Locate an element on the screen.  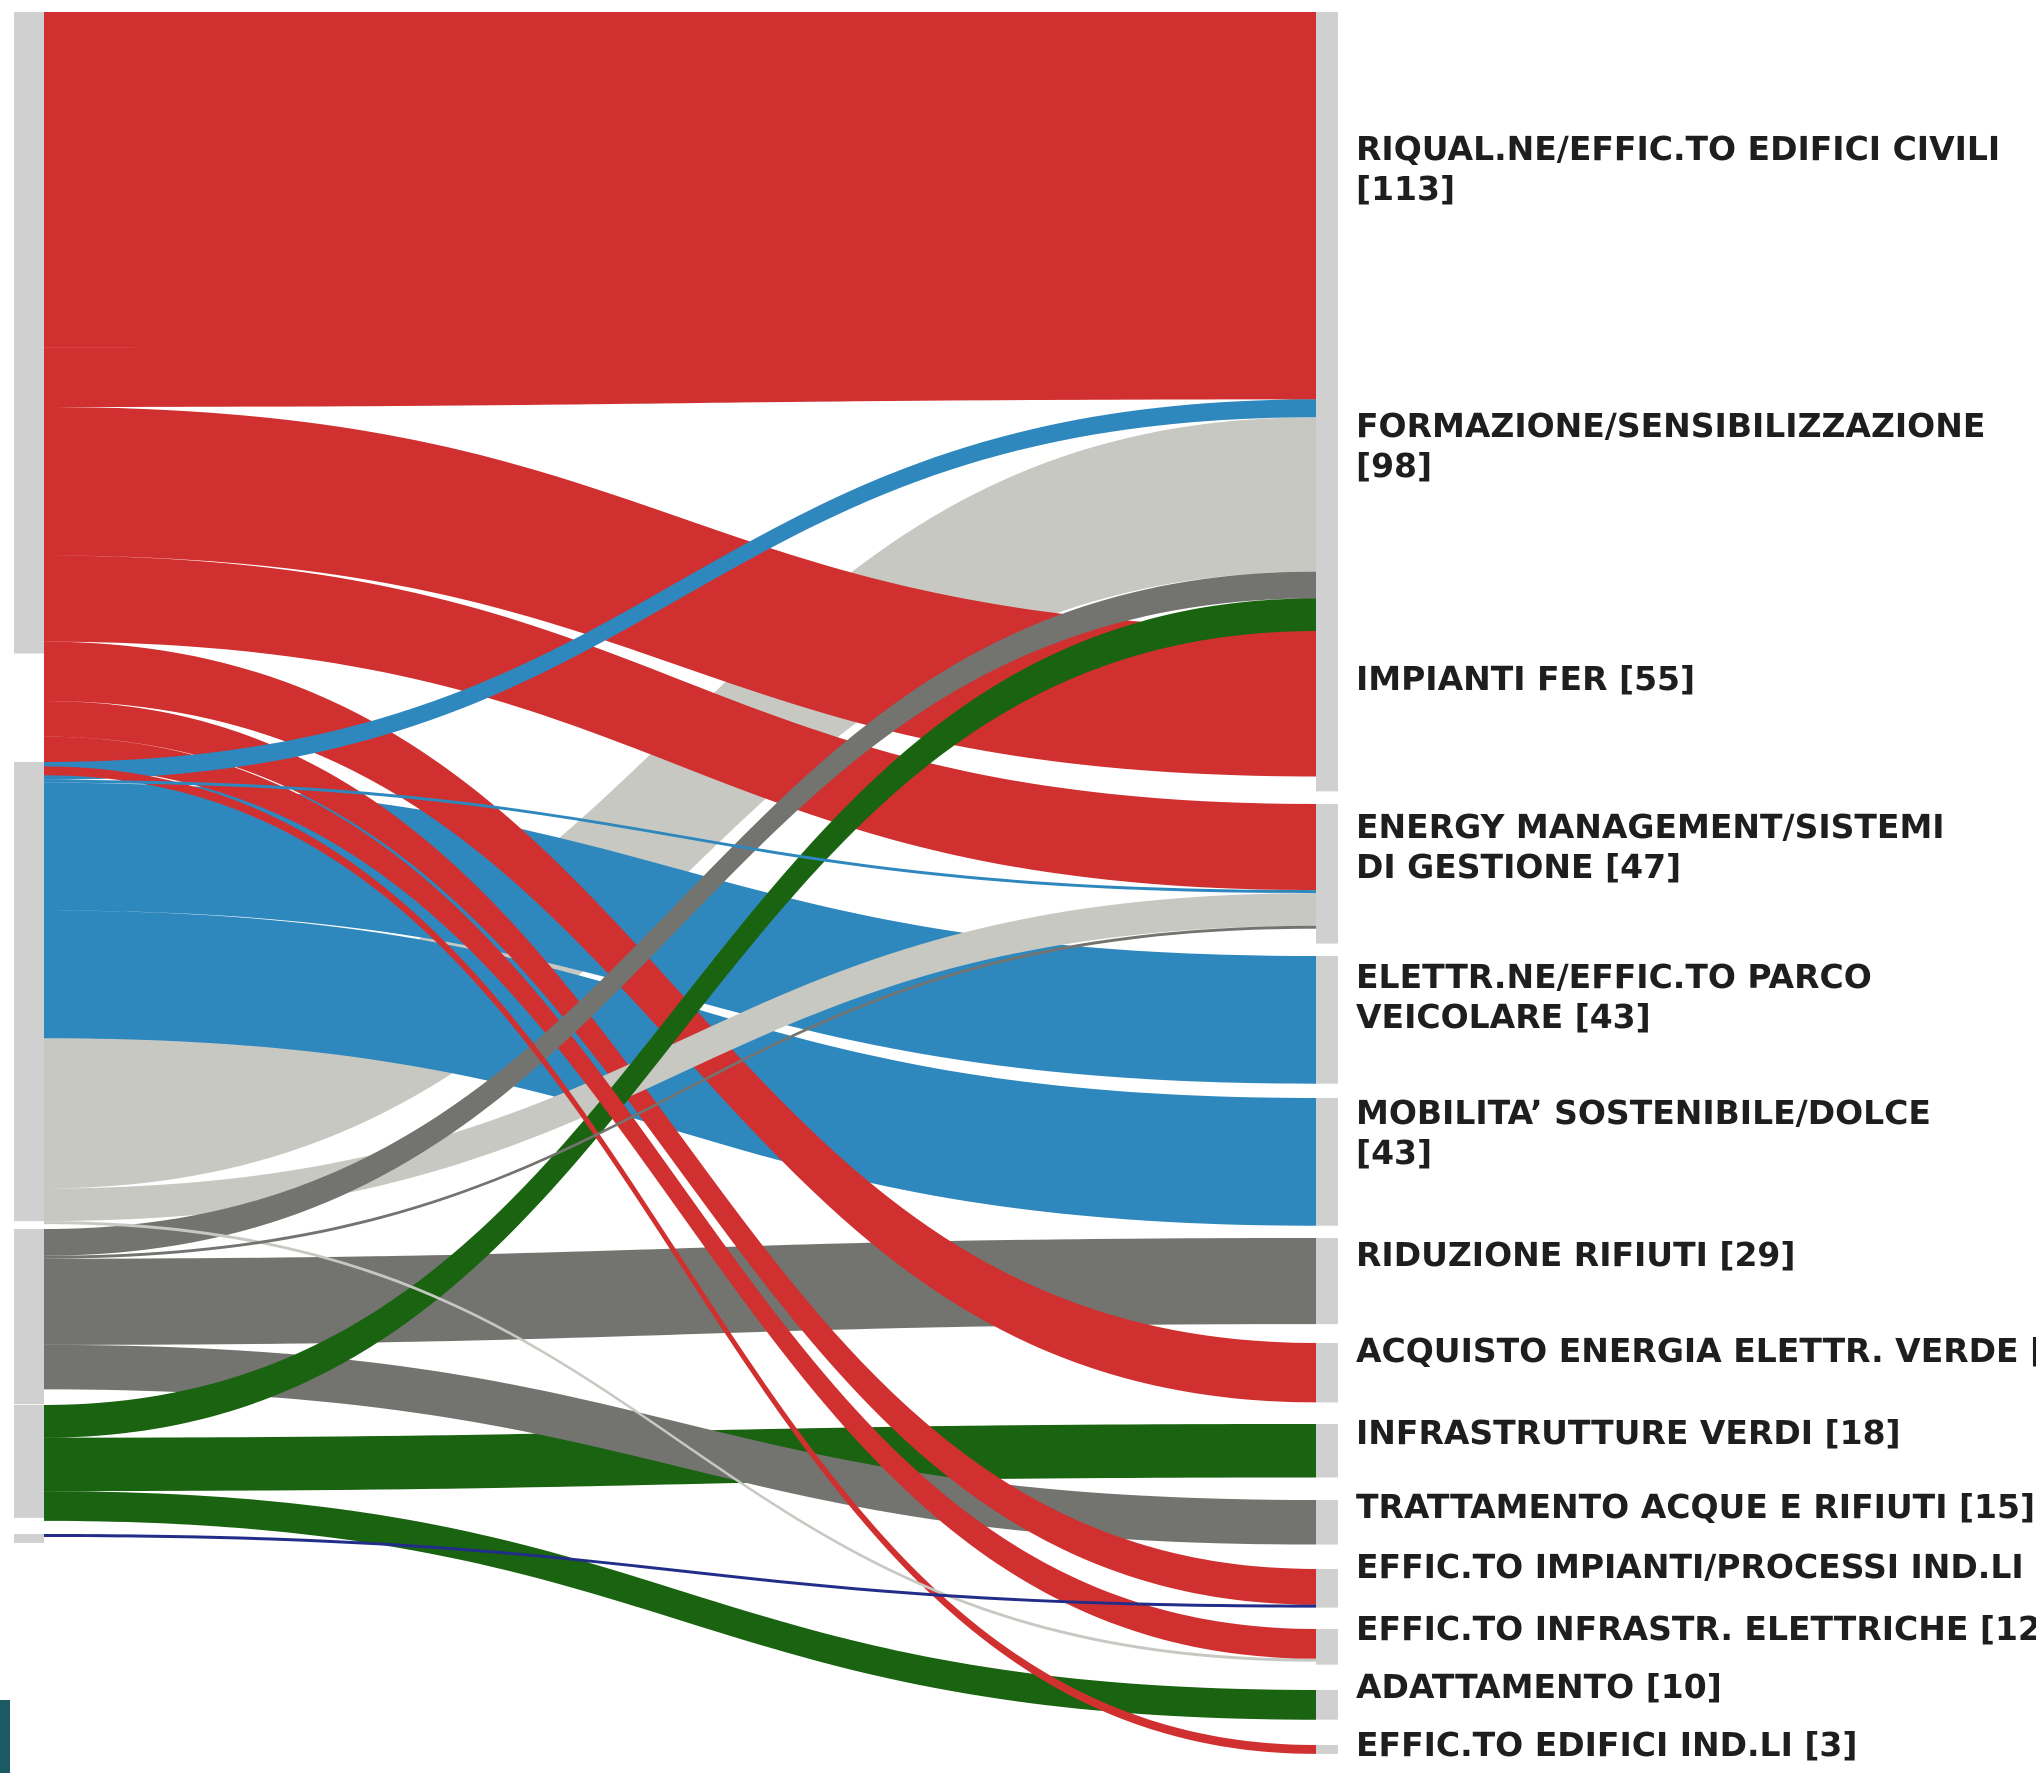
target-node-t12 is located at coordinates (1327, 1647).